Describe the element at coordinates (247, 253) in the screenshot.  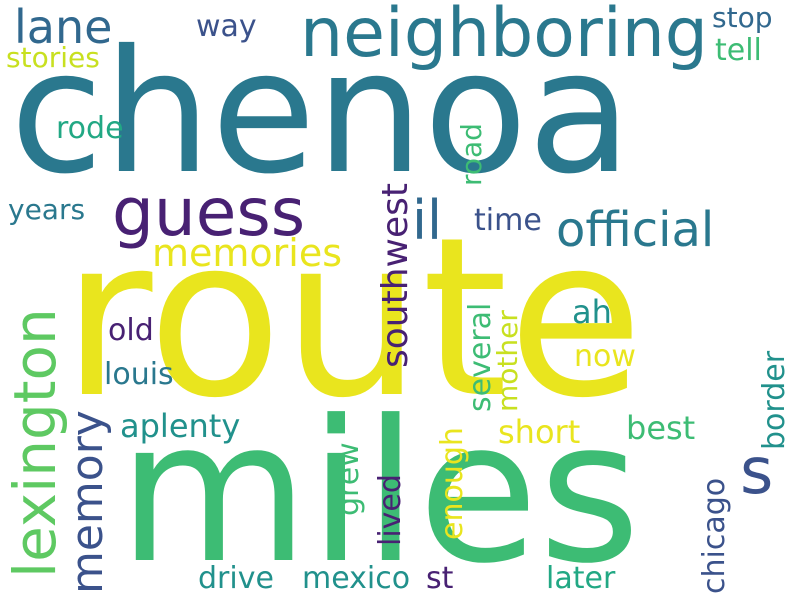
I see `word-memories: memories` at that location.